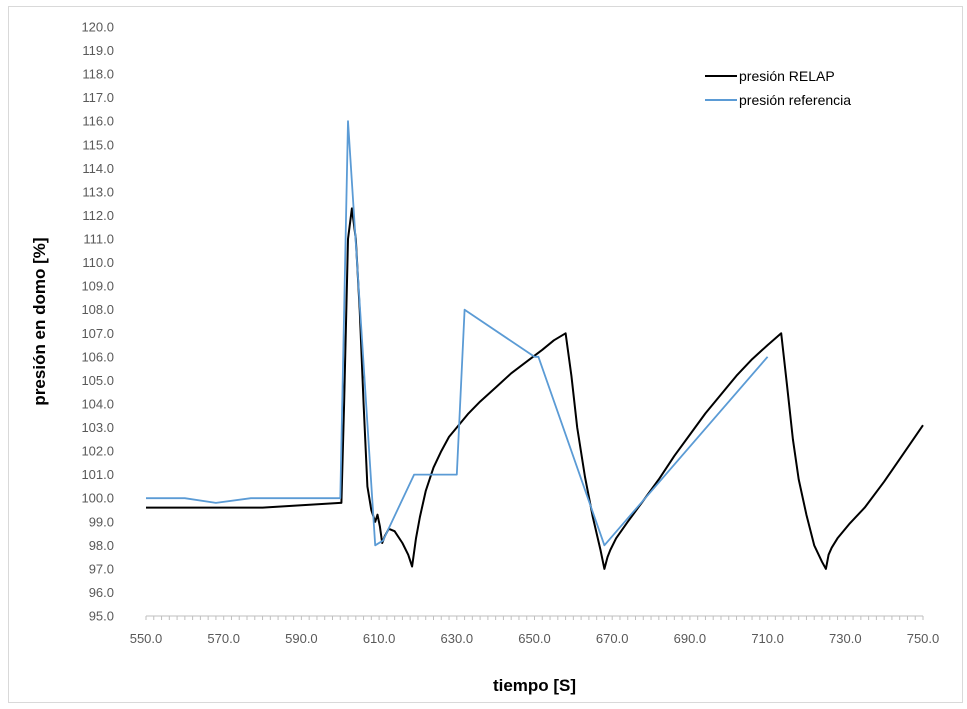 The image size is (967, 709). What do you see at coordinates (98, 239) in the screenshot?
I see `y-tick-label: 111.0` at bounding box center [98, 239].